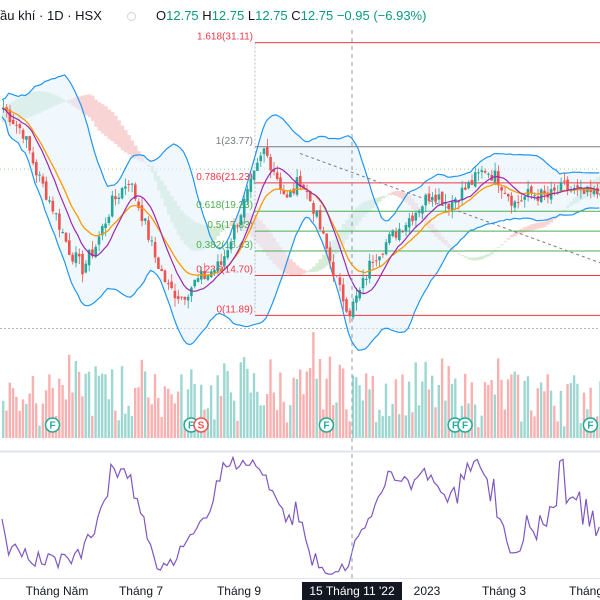 The width and height of the screenshot is (600, 600). What do you see at coordinates (224, 245) in the screenshot?
I see `fib-label: 0.382(16.43)` at bounding box center [224, 245].